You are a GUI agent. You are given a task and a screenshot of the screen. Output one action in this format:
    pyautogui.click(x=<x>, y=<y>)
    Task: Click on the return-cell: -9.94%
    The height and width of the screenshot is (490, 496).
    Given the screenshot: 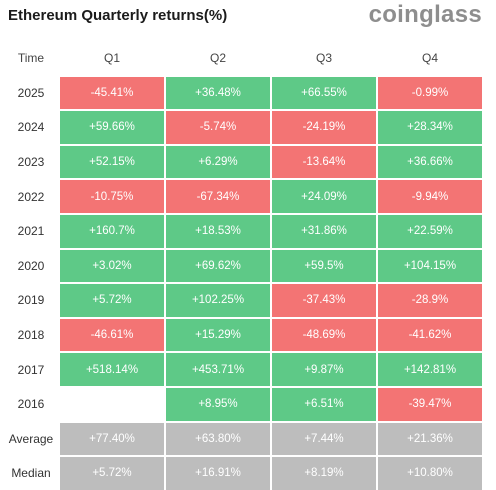 What is the action you would take?
    pyautogui.click(x=430, y=196)
    